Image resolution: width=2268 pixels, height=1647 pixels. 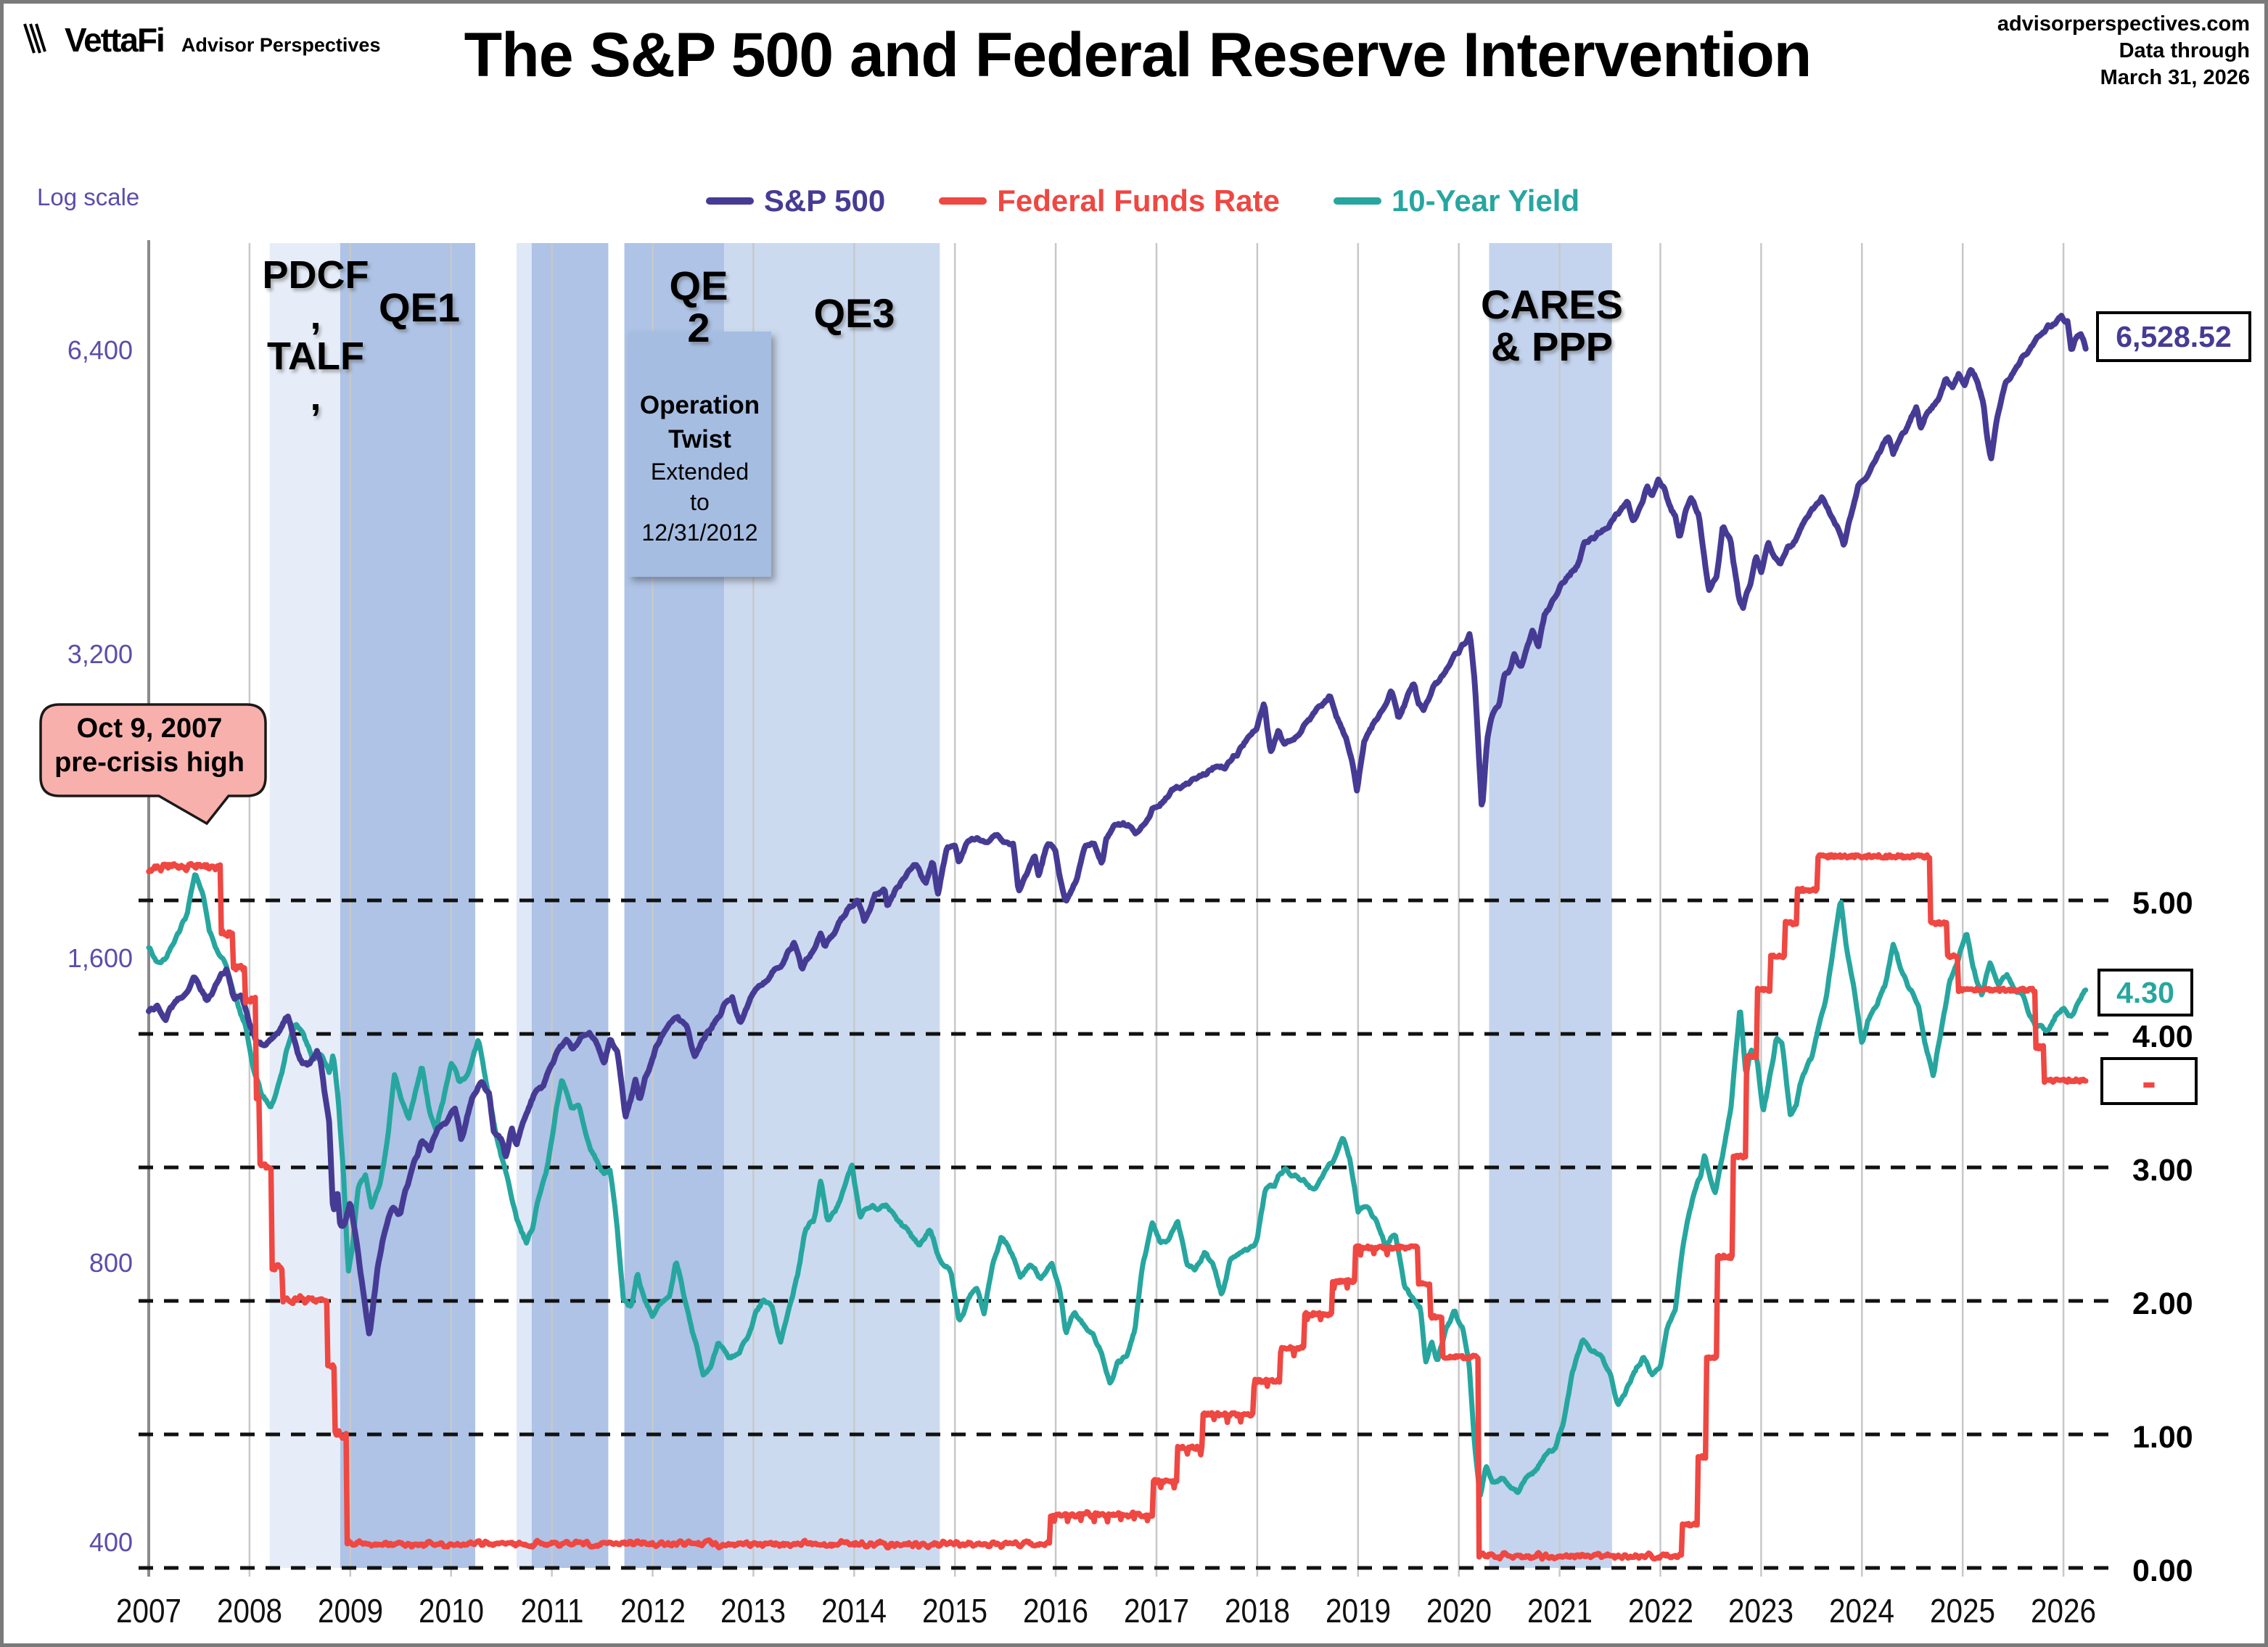 I want to click on legend-item-1: Federal Funds Rate, so click(x=1109, y=201).